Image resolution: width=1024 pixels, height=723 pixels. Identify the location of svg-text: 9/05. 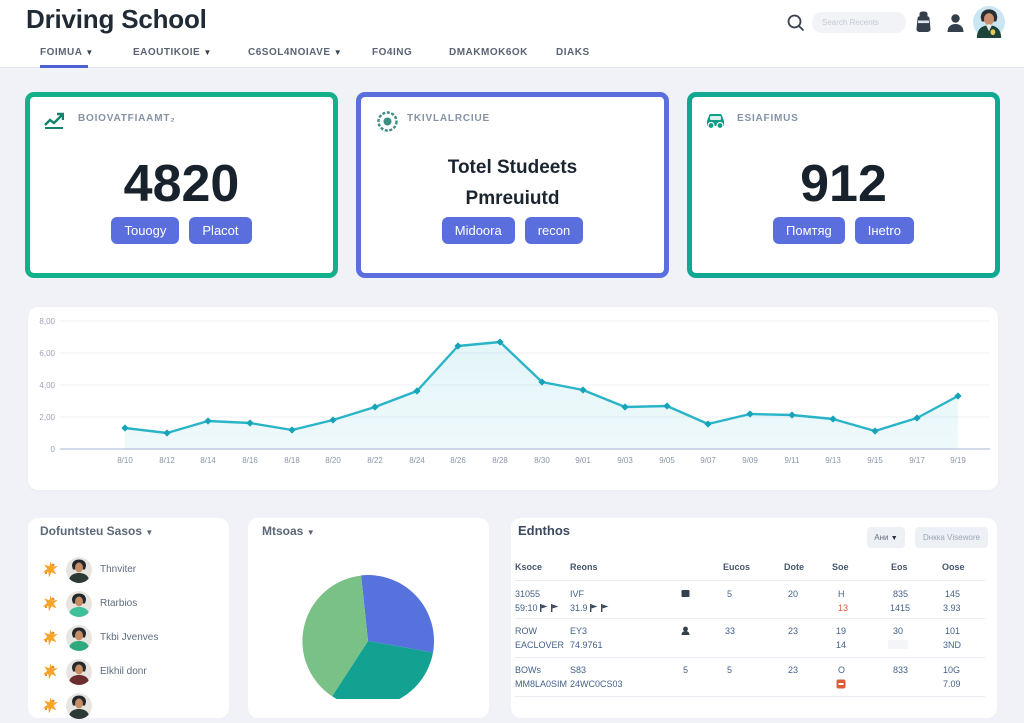
(667, 460).